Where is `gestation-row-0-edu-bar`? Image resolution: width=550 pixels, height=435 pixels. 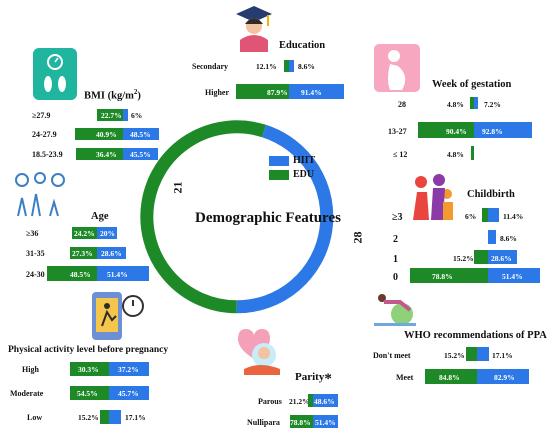
gestation-row-0-edu-bar is located at coordinates (472, 103).